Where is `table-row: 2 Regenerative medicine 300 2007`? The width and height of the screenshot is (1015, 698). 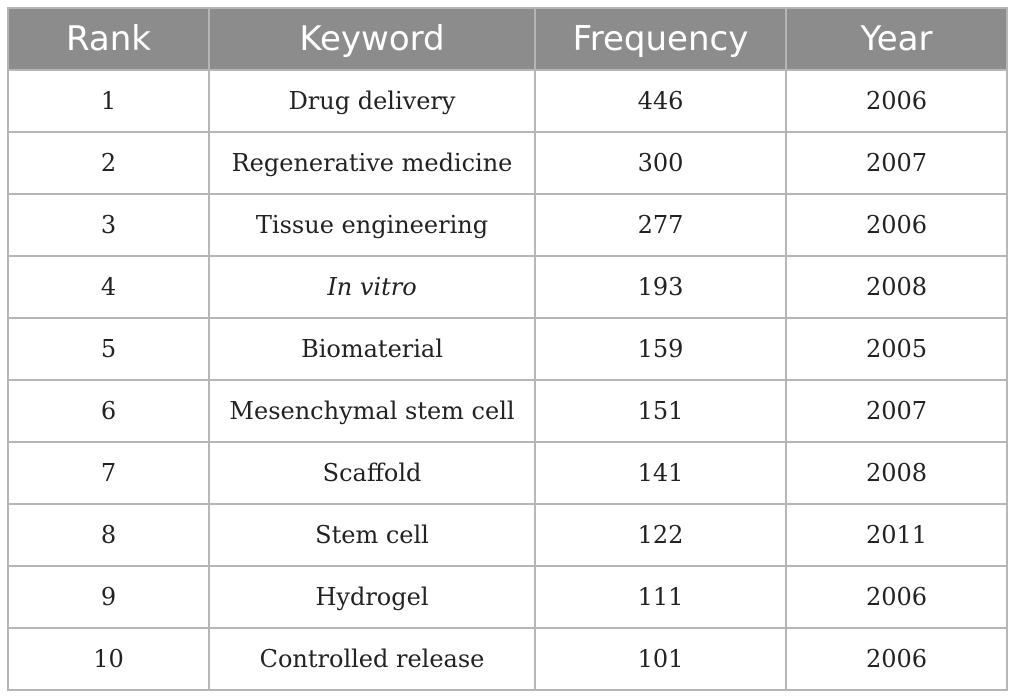
table-row: 2 Regenerative medicine 300 2007 is located at coordinates (507, 163).